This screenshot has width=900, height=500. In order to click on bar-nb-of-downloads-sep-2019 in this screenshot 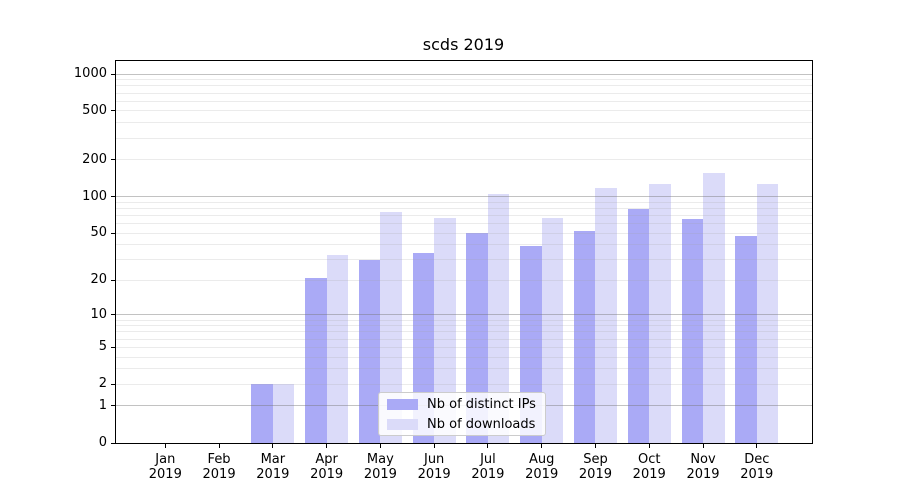, I will do `click(606, 315)`.